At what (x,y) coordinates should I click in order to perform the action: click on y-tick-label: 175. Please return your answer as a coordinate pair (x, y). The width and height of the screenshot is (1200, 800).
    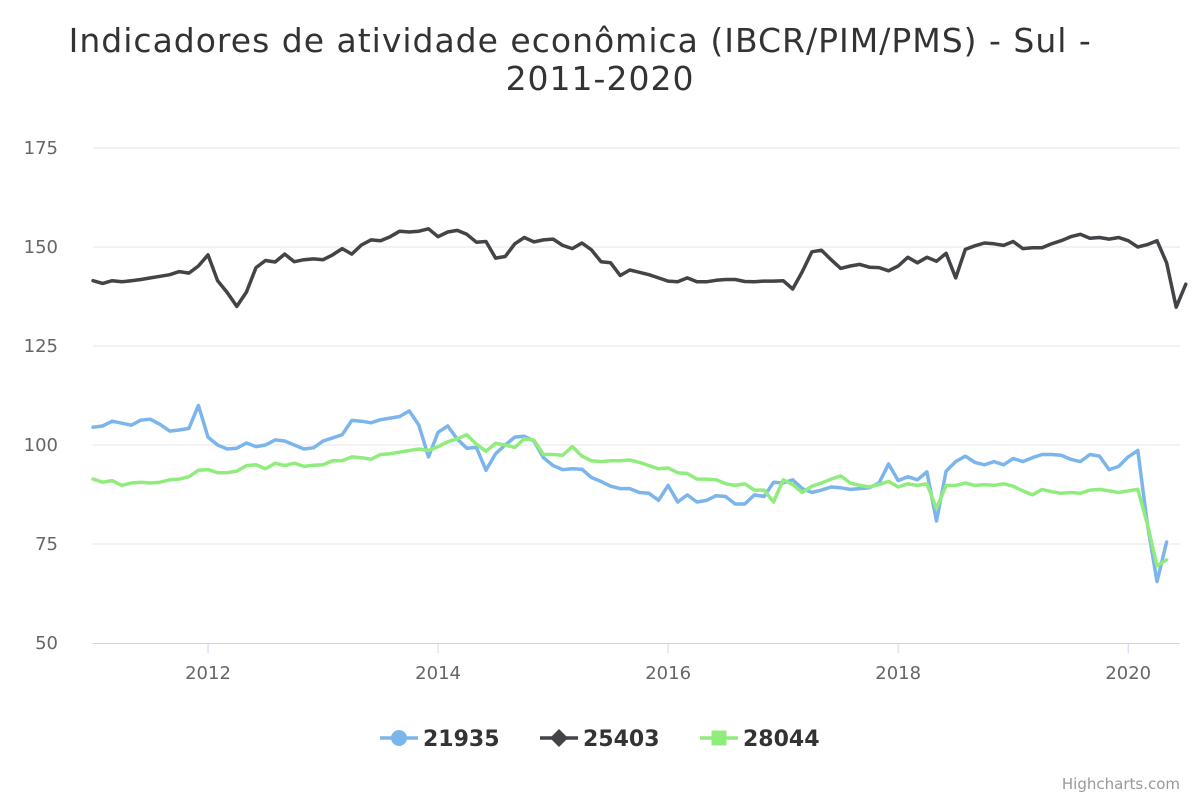
    Looking at the image, I should click on (41, 148).